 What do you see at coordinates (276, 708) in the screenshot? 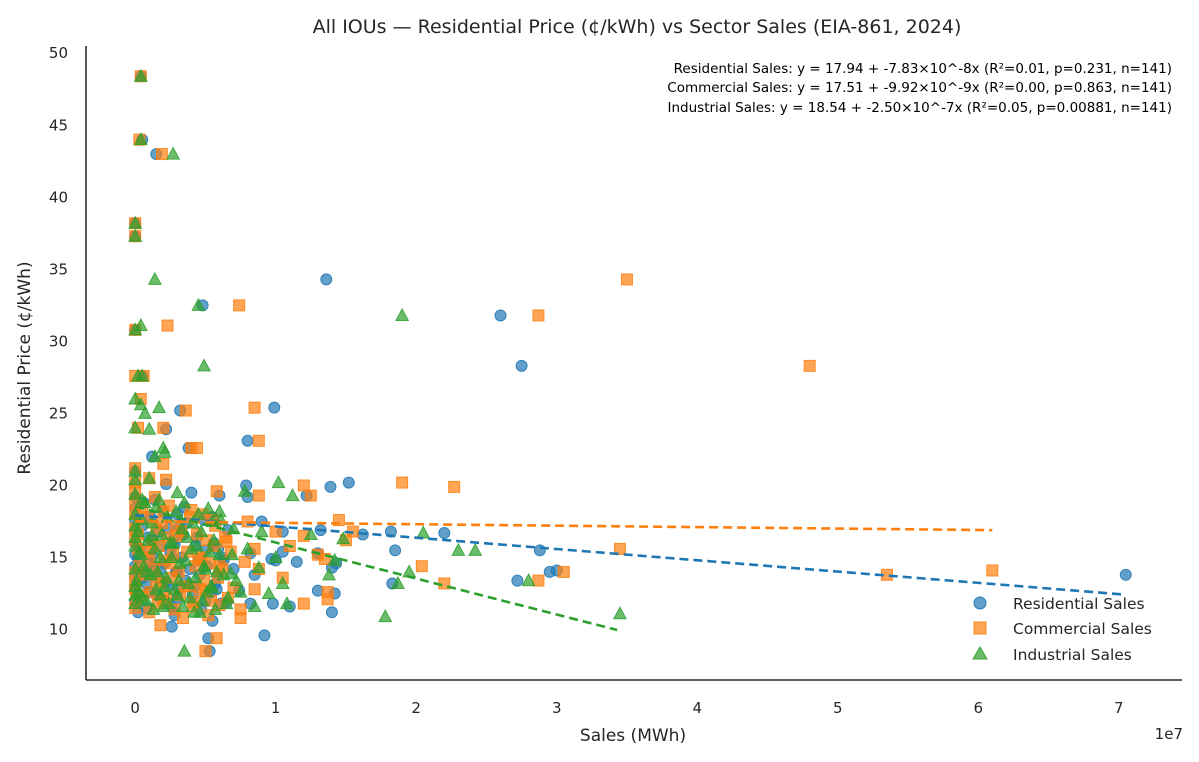
I see `x-tick-label: 1` at bounding box center [276, 708].